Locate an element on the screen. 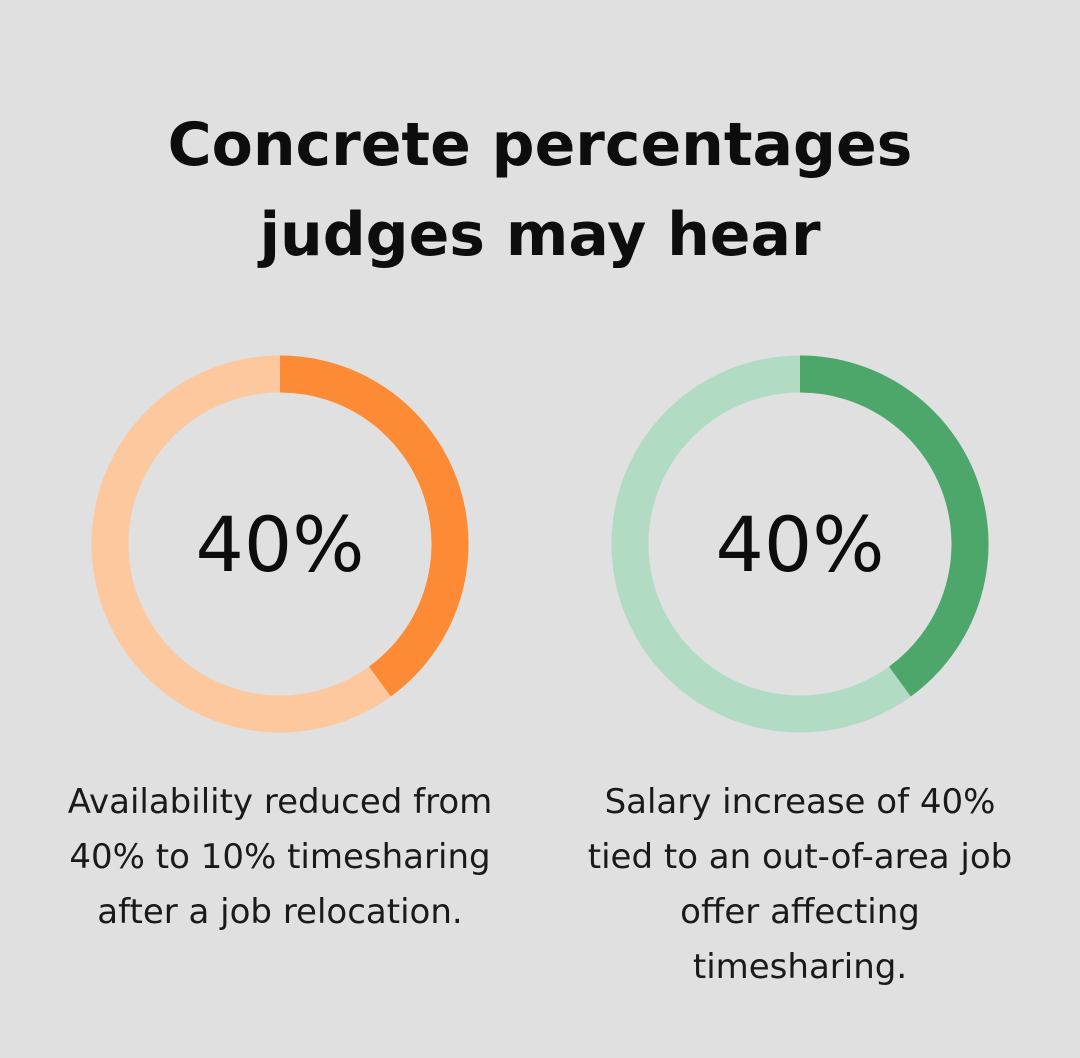 This screenshot has width=1080, height=1058. caption-line: Availability reduced from is located at coordinates (280, 802).